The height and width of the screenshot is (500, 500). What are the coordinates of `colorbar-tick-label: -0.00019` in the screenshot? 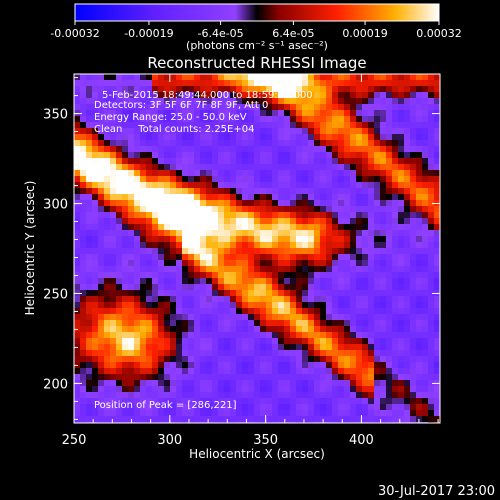 It's located at (148, 33).